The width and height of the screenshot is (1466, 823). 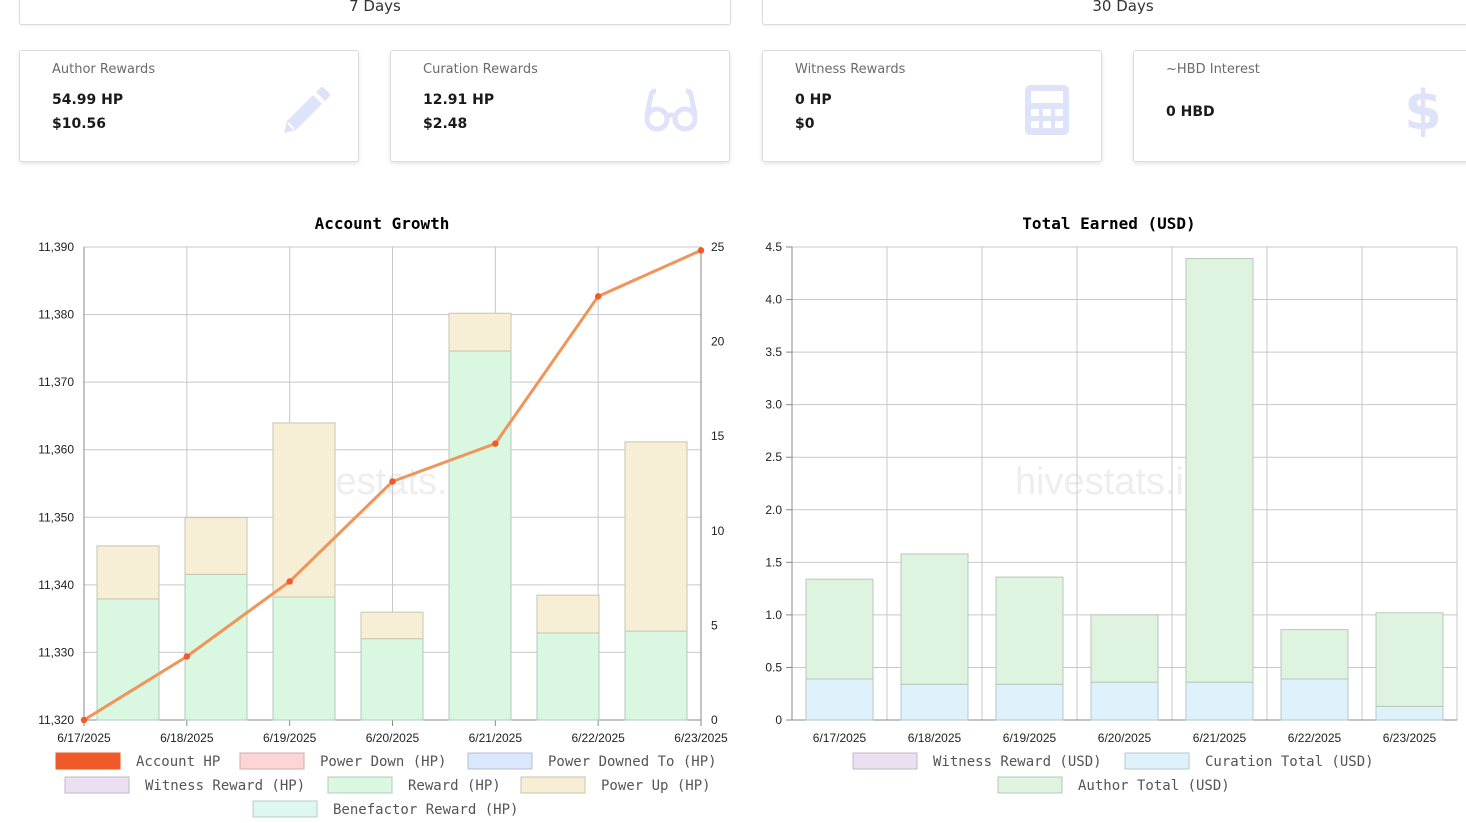 What do you see at coordinates (480, 69) in the screenshot?
I see `card-label: Curation Rewards` at bounding box center [480, 69].